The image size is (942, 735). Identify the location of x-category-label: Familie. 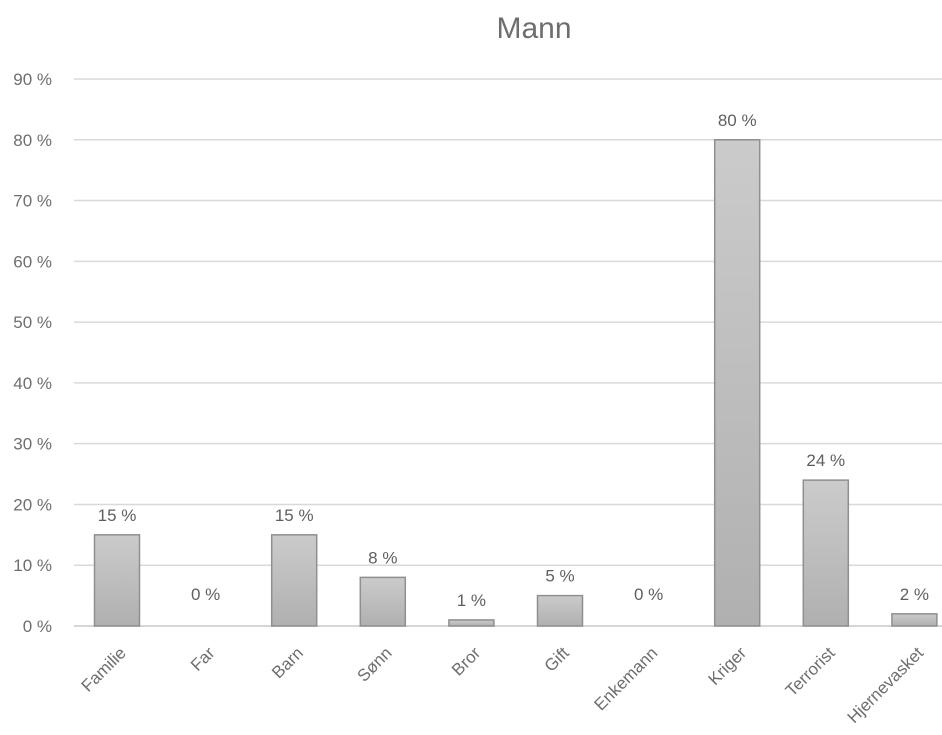
(104, 669).